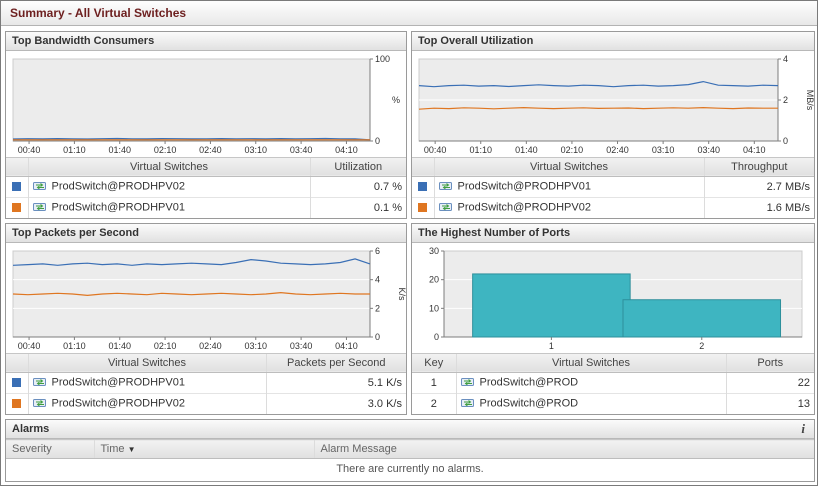 The height and width of the screenshot is (486, 818). Describe the element at coordinates (613, 41) in the screenshot. I see `panel-header: Top Overall Utilization` at that location.